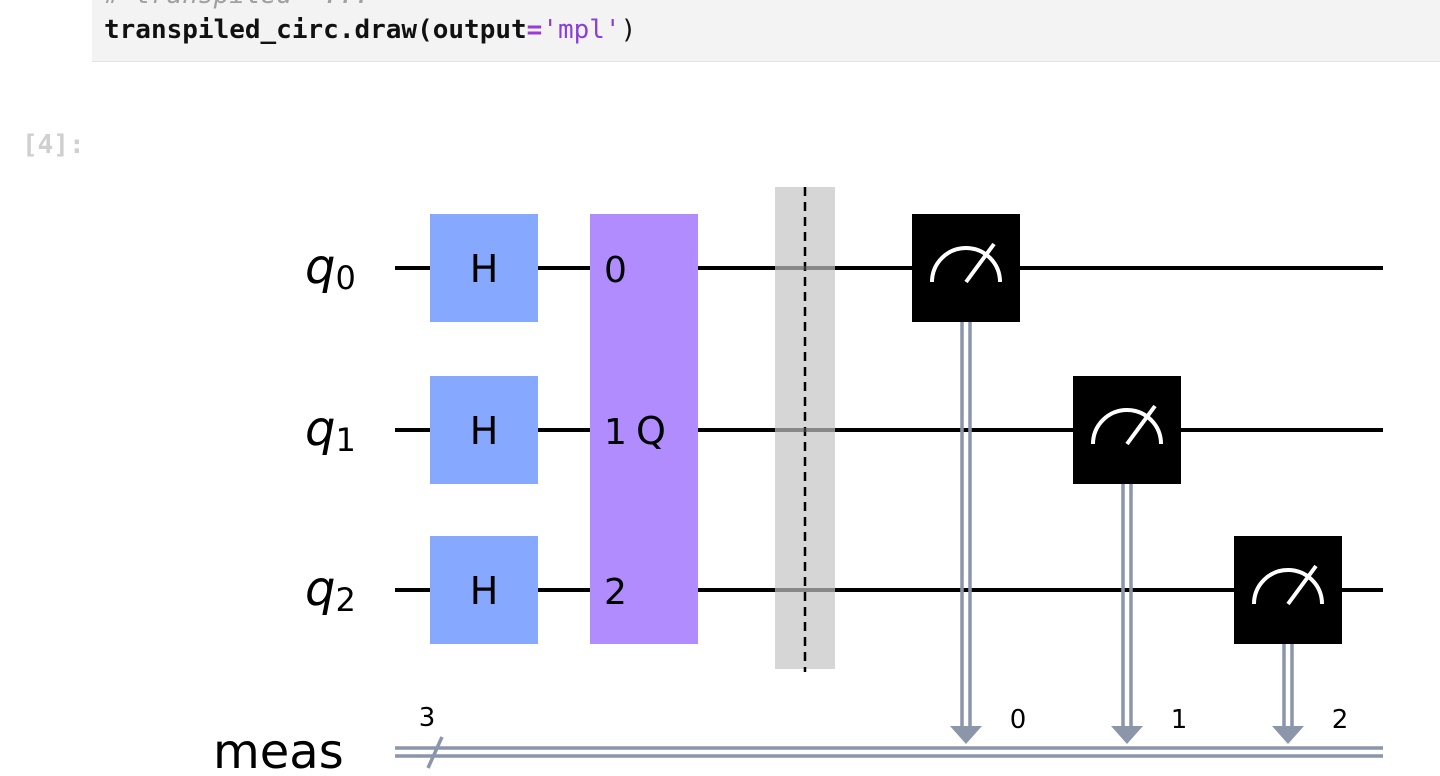 The width and height of the screenshot is (1440, 776). I want to click on h-gate-label-0: H, so click(484, 269).